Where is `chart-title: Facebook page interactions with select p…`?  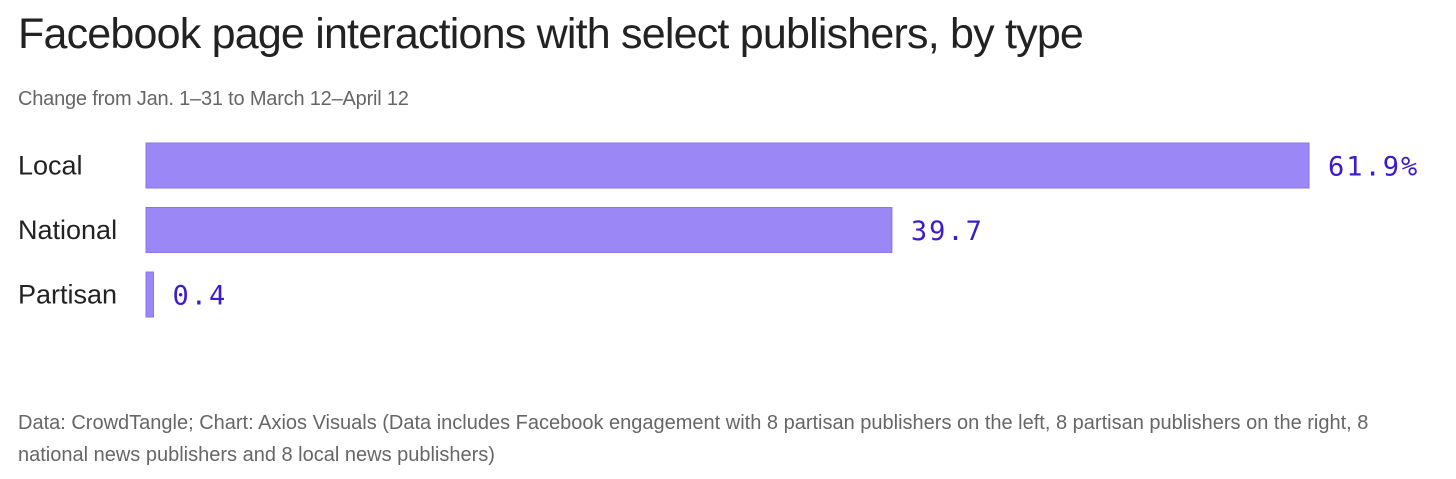
chart-title: Facebook page interactions with select p… is located at coordinates (551, 34).